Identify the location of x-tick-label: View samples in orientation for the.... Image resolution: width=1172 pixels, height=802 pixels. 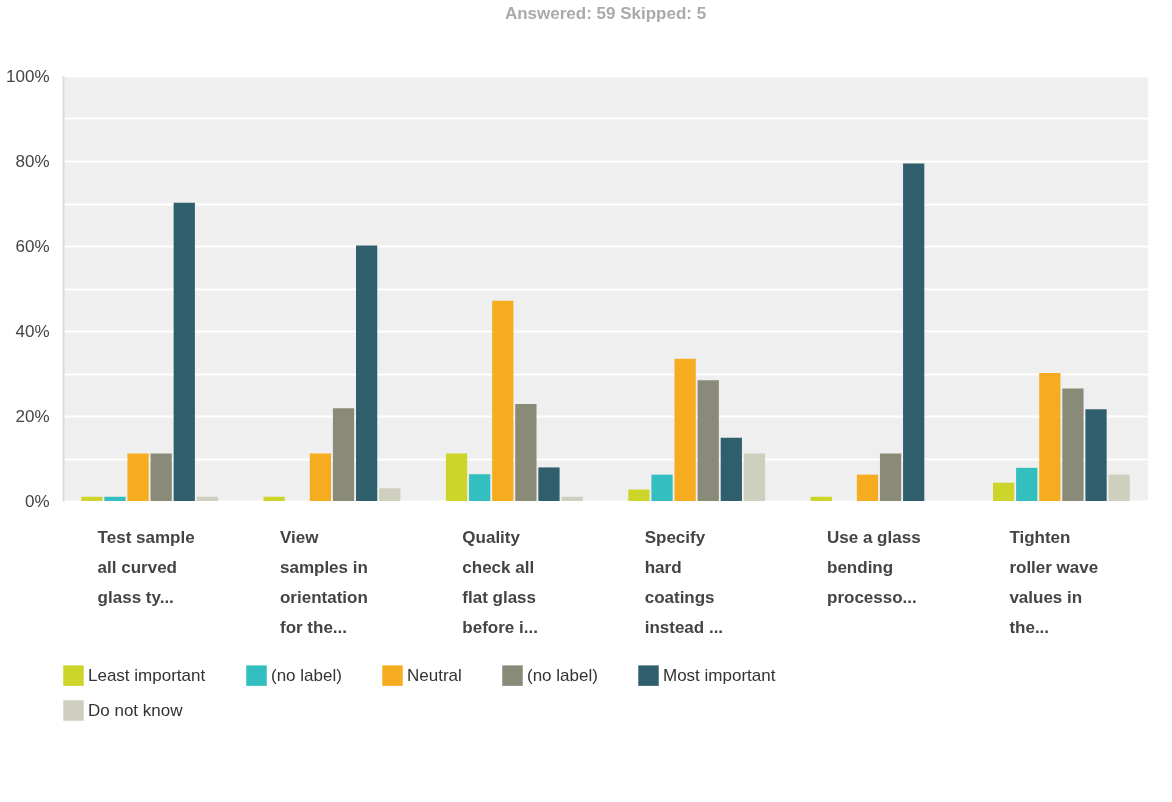
(323, 582).